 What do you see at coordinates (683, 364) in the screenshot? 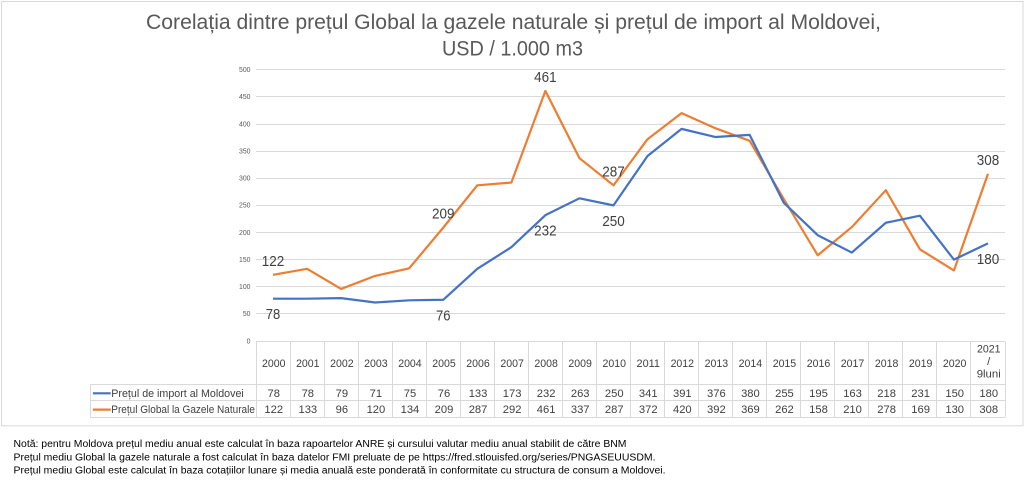
I see `svg-text: 2012` at bounding box center [683, 364].